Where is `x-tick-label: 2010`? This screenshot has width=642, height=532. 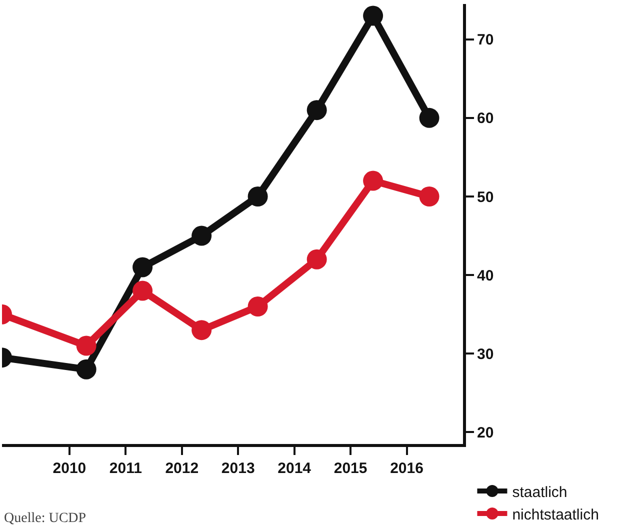
x-tick-label: 2010 is located at coordinates (69, 468).